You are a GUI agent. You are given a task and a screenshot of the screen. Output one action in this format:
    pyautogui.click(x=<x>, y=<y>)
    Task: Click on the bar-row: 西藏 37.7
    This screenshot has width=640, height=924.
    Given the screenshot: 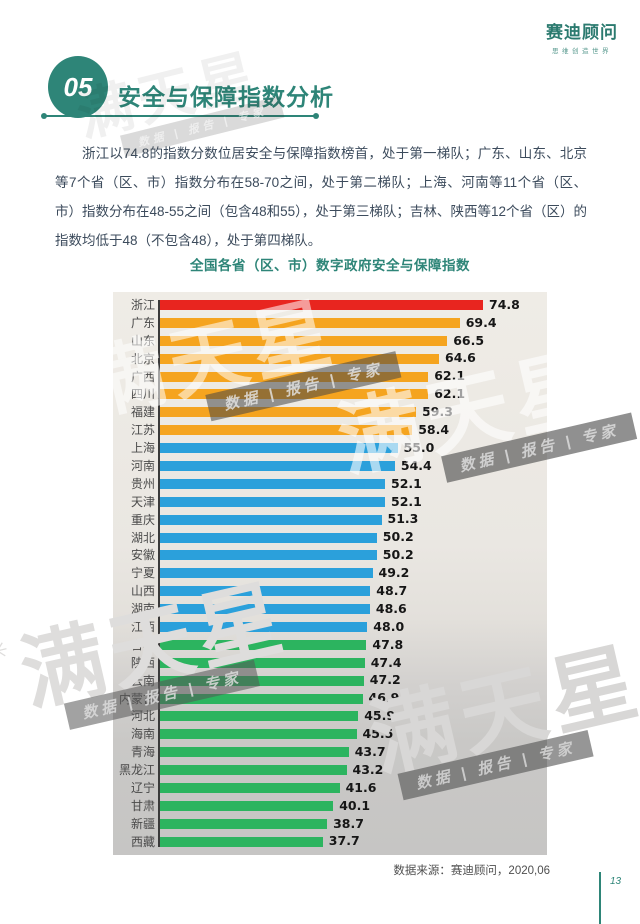 What is the action you would take?
    pyautogui.click(x=327, y=841)
    